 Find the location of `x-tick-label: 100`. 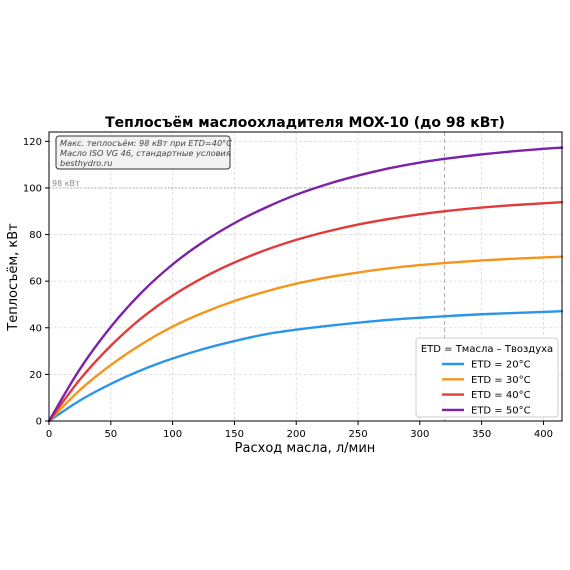

x-tick-label: 100 is located at coordinates (172, 434).